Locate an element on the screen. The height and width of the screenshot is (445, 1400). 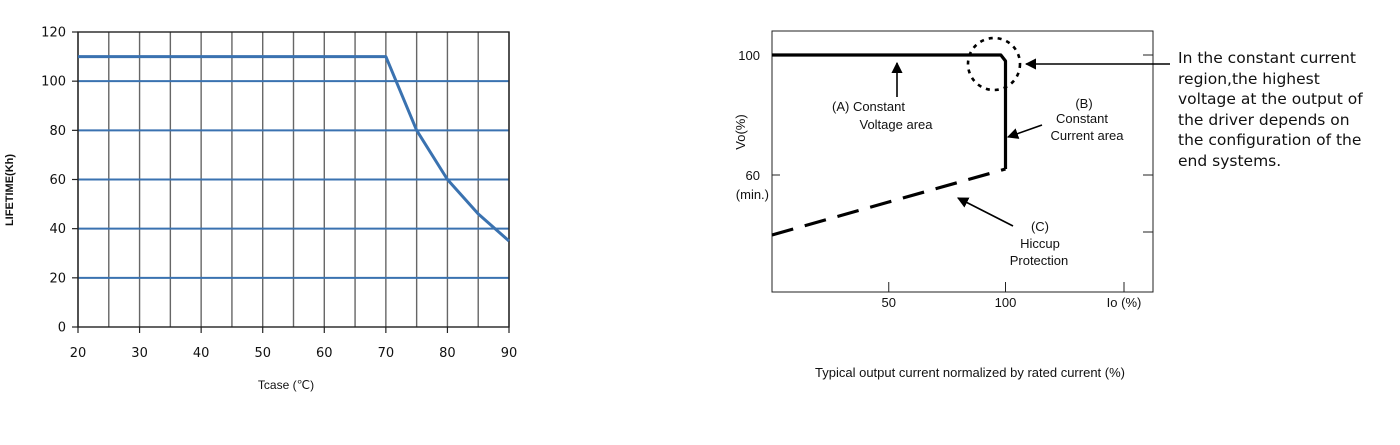
arrow-c is located at coordinates (985, 212).